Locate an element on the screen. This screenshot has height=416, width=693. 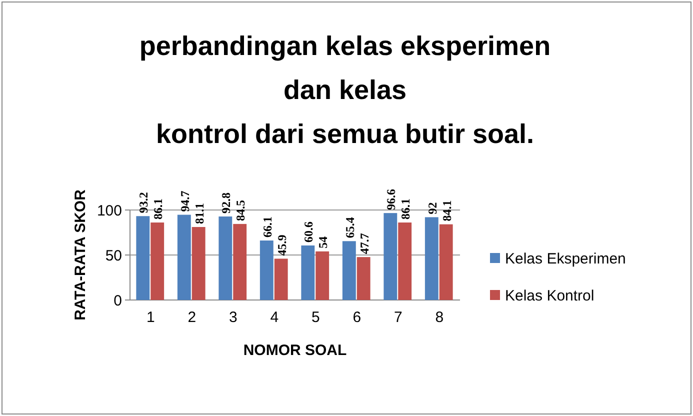
x-axis-title: NOMOR SOAL is located at coordinates (295, 350).